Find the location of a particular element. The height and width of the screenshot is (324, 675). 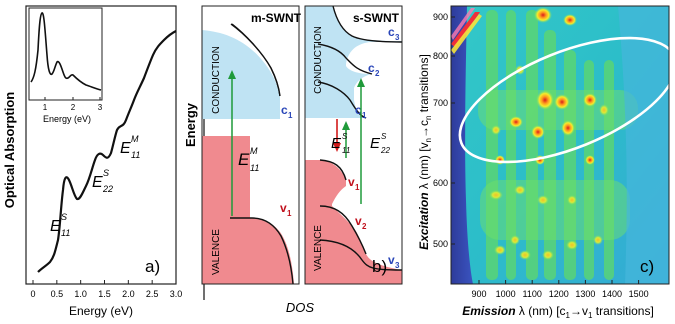

panel-c-ytick: 800 is located at coordinates (440, 56).